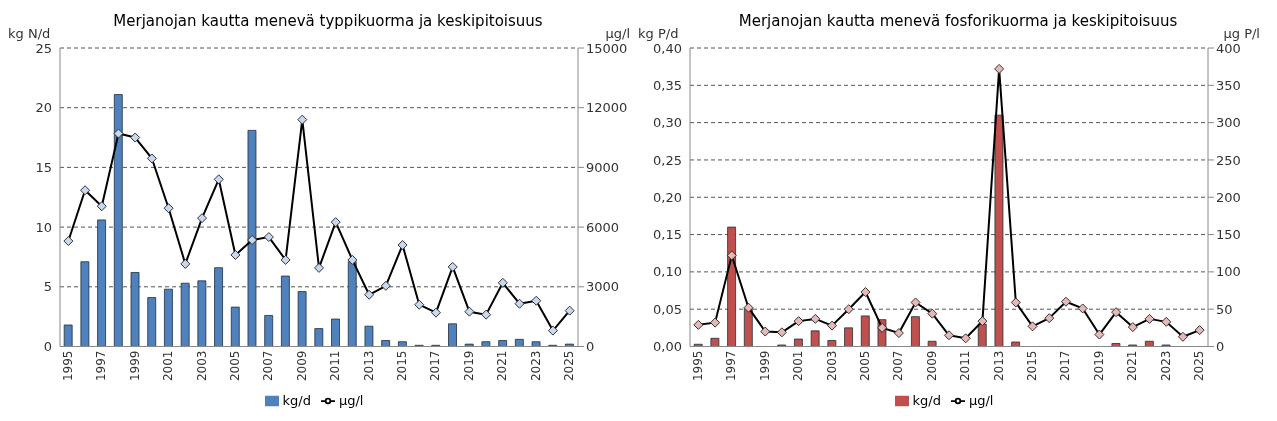 This screenshot has height=421, width=1277. I want to click on y2-tick-label: 250, so click(1228, 160).